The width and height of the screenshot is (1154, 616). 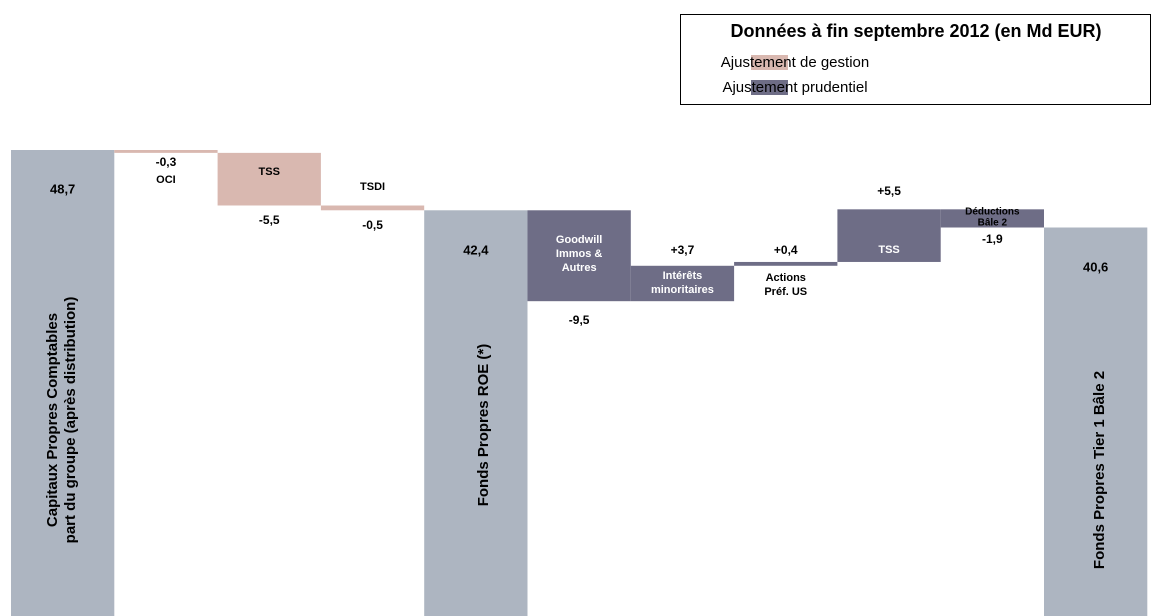 I want to click on category-label: TSDI, so click(x=372, y=187).